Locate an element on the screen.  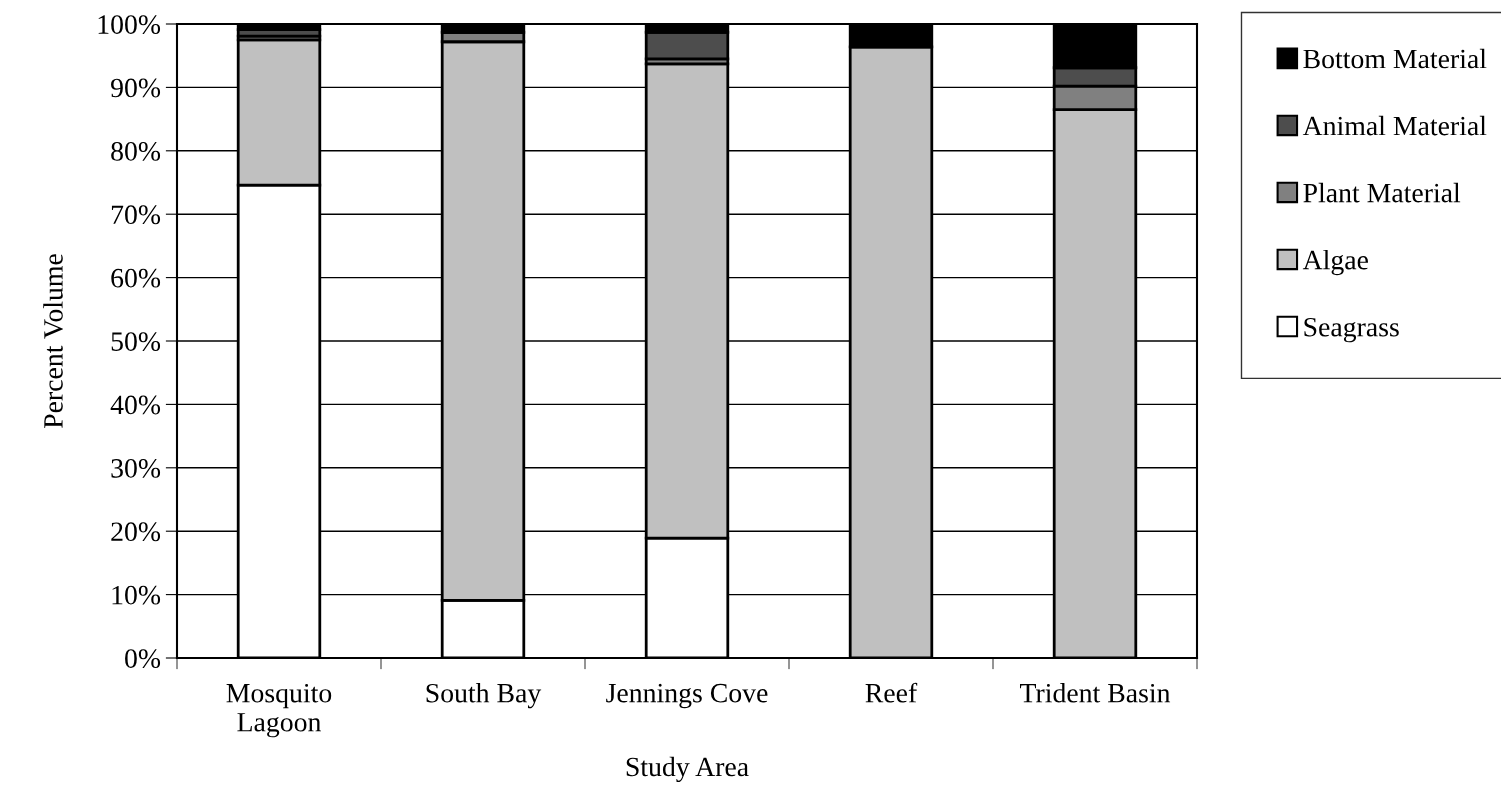
y-tick-label: 50% is located at coordinates (136, 341).